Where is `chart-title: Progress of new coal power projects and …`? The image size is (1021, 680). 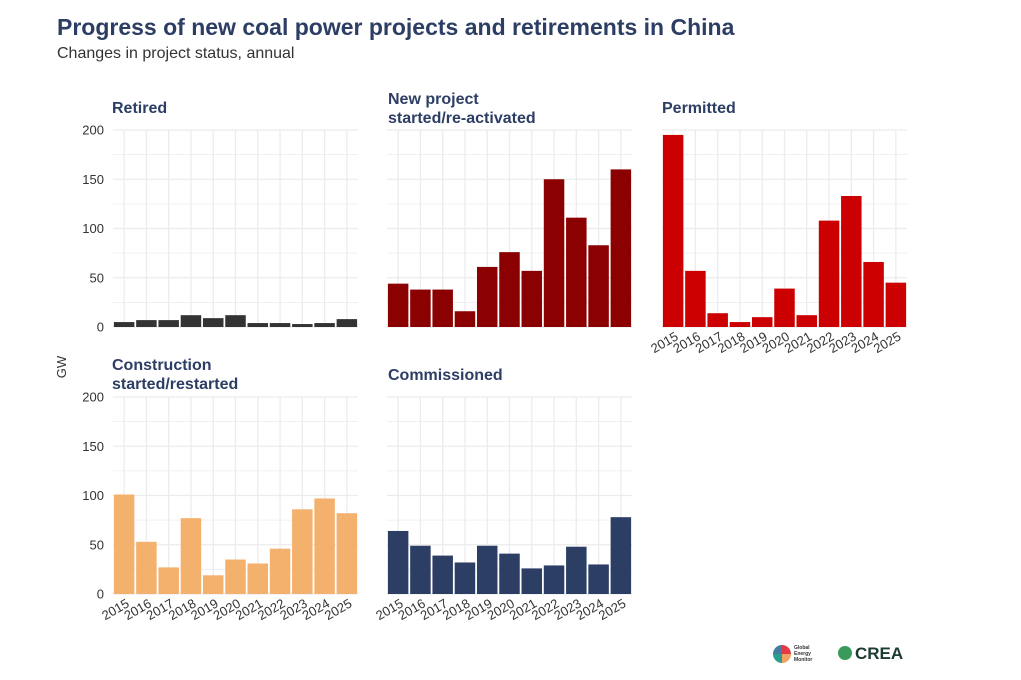 chart-title: Progress of new coal power projects and … is located at coordinates (396, 27).